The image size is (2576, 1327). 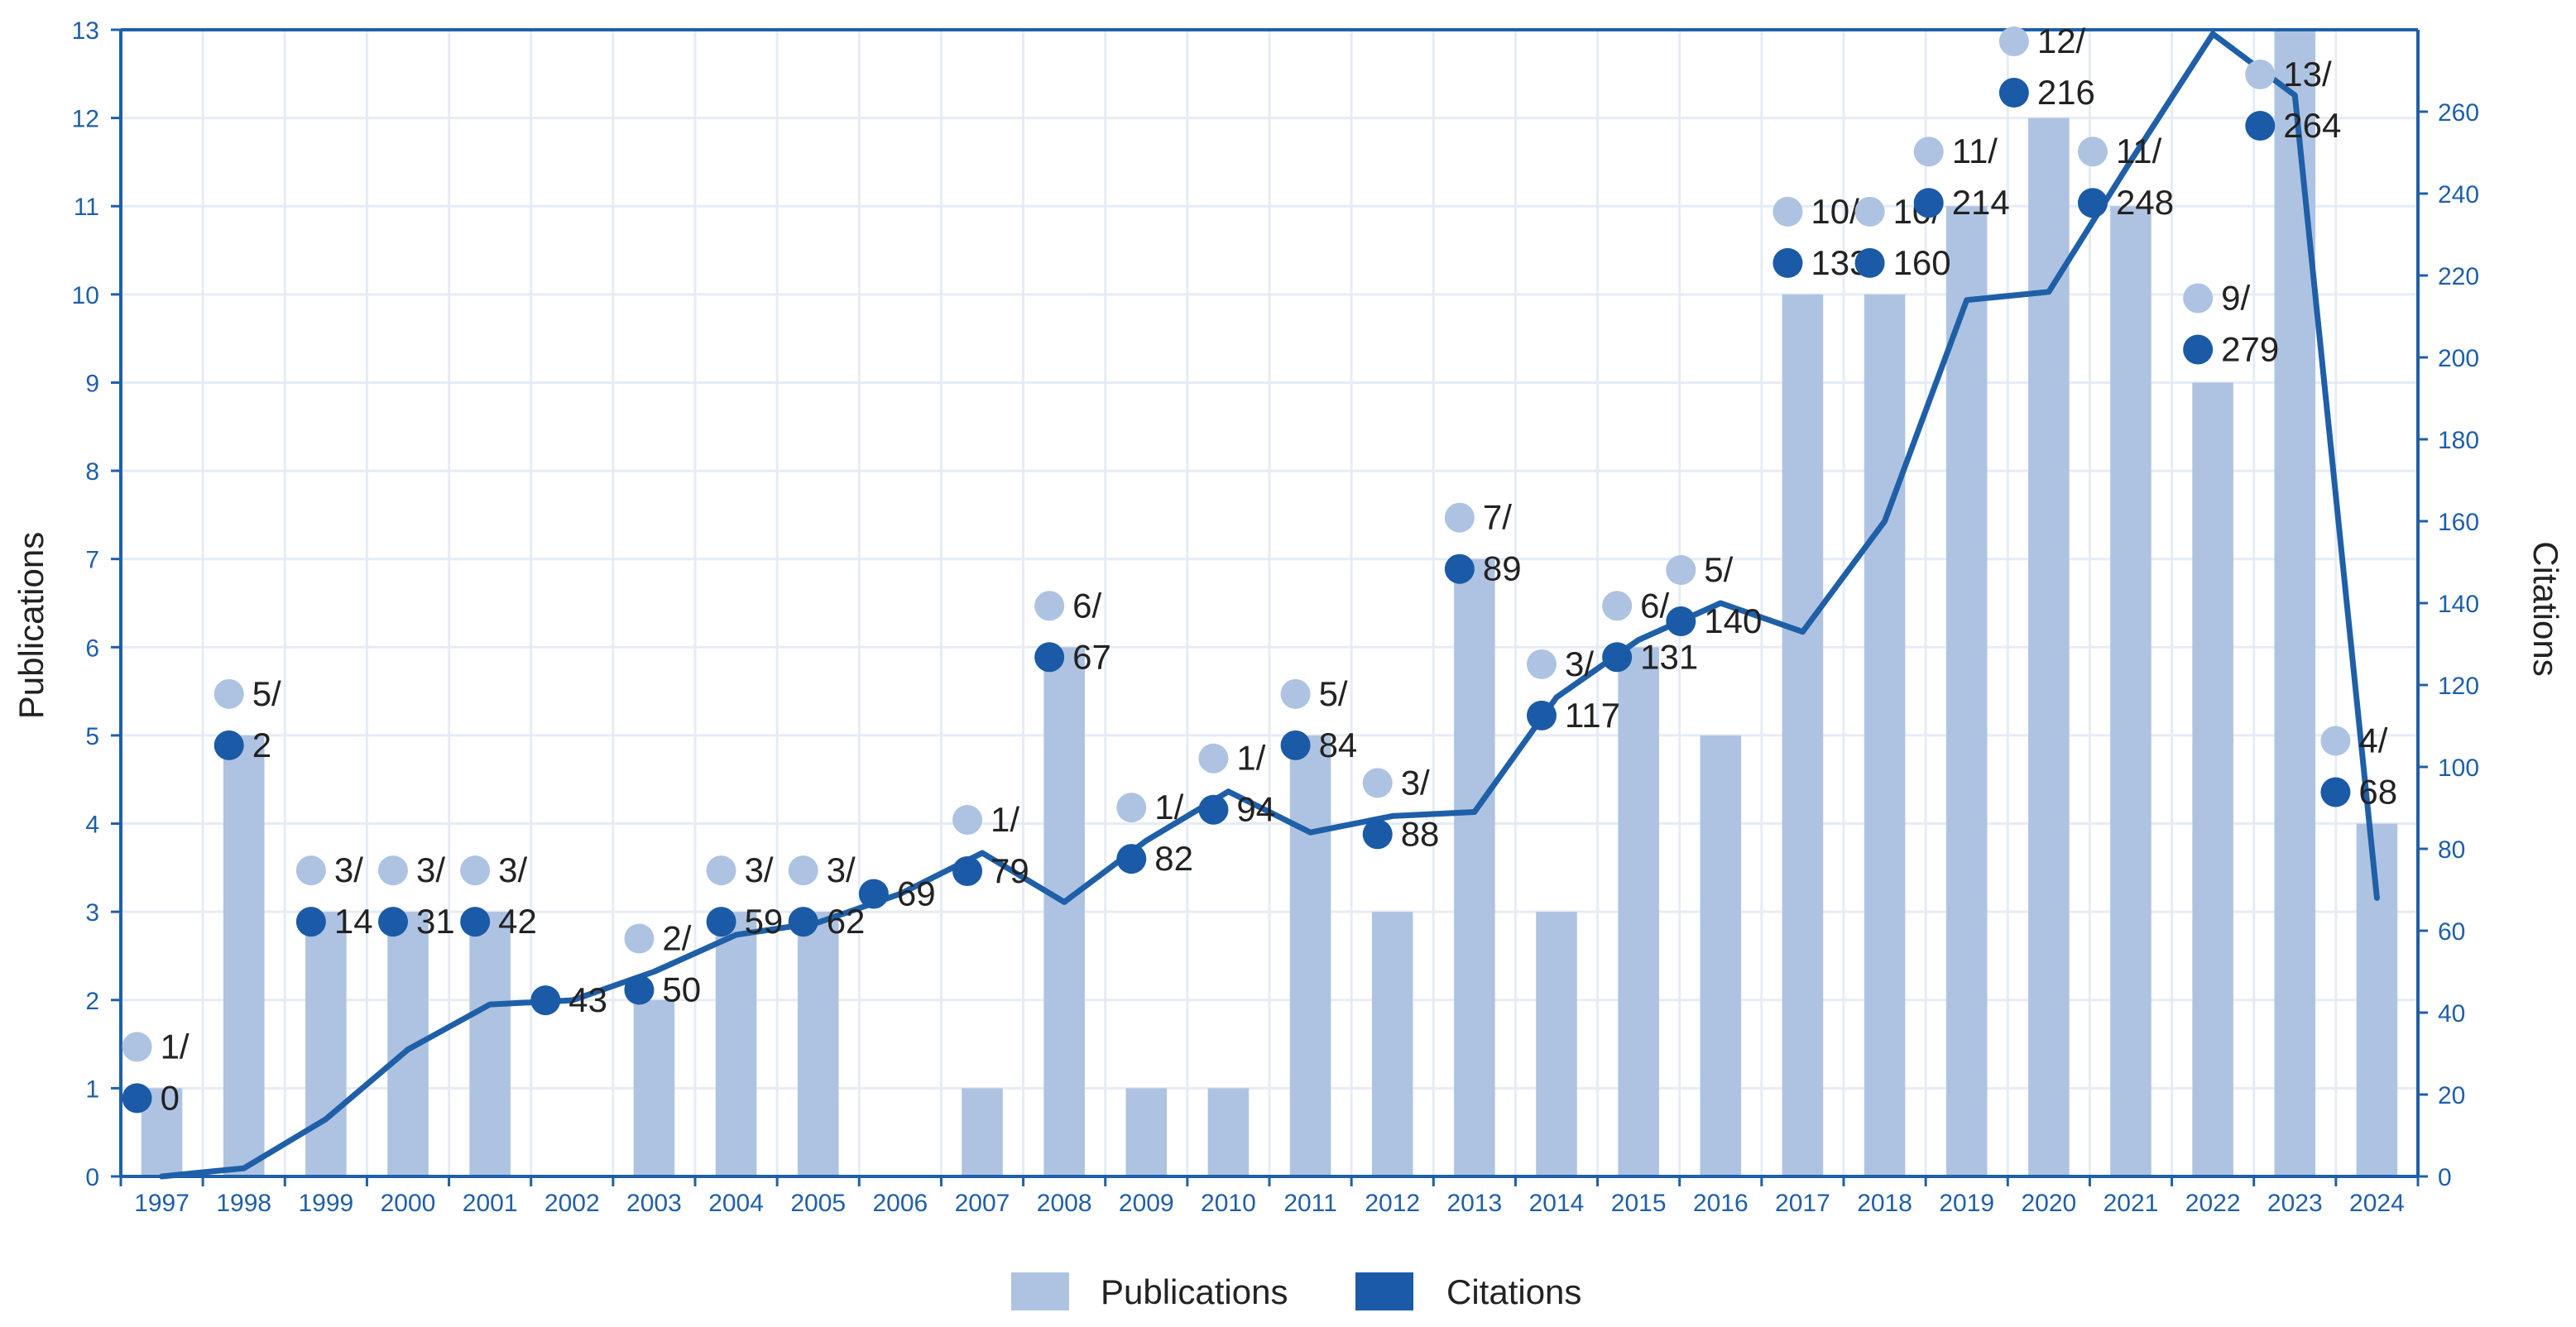 What do you see at coordinates (1237, 784) in the screenshot?
I see `data-label-2010: 1/94` at bounding box center [1237, 784].